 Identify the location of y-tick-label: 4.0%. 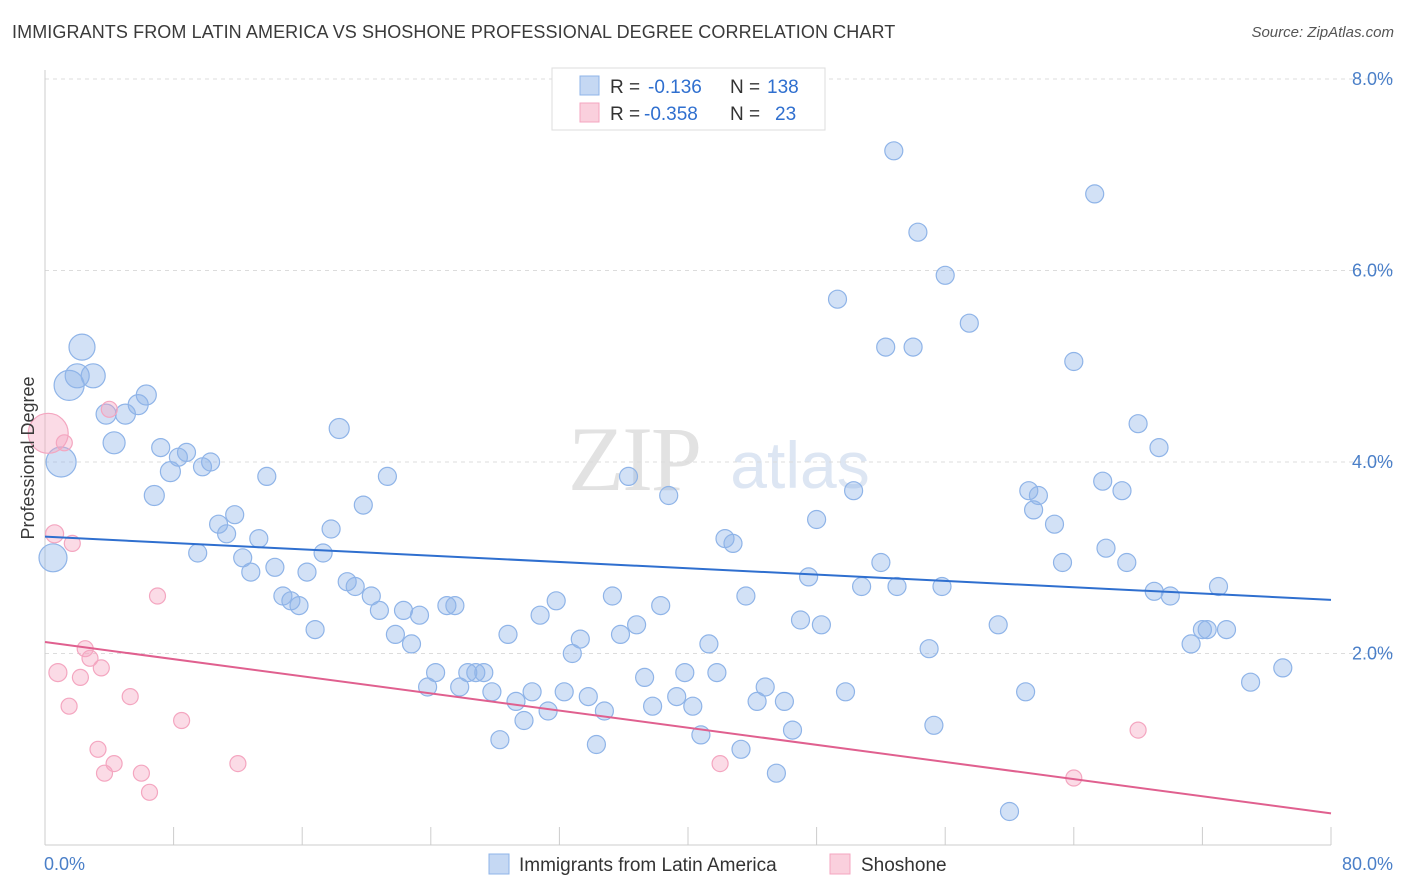
(1372, 462).